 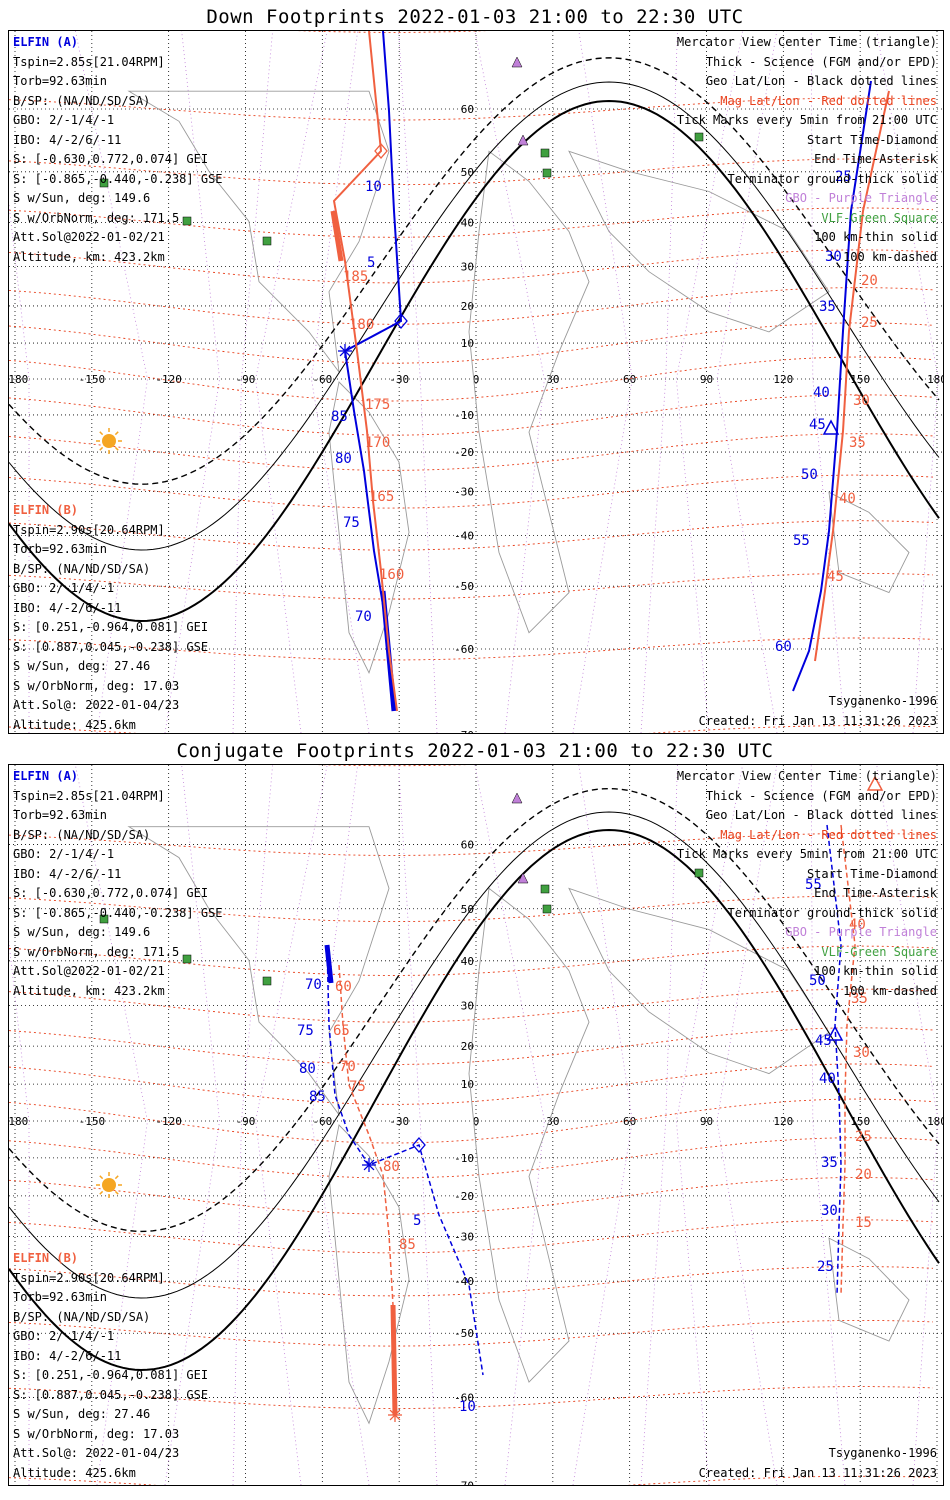 What do you see at coordinates (806, 42) in the screenshot?
I see `legend-item: Mercator View Center Time (triangle)` at bounding box center [806, 42].